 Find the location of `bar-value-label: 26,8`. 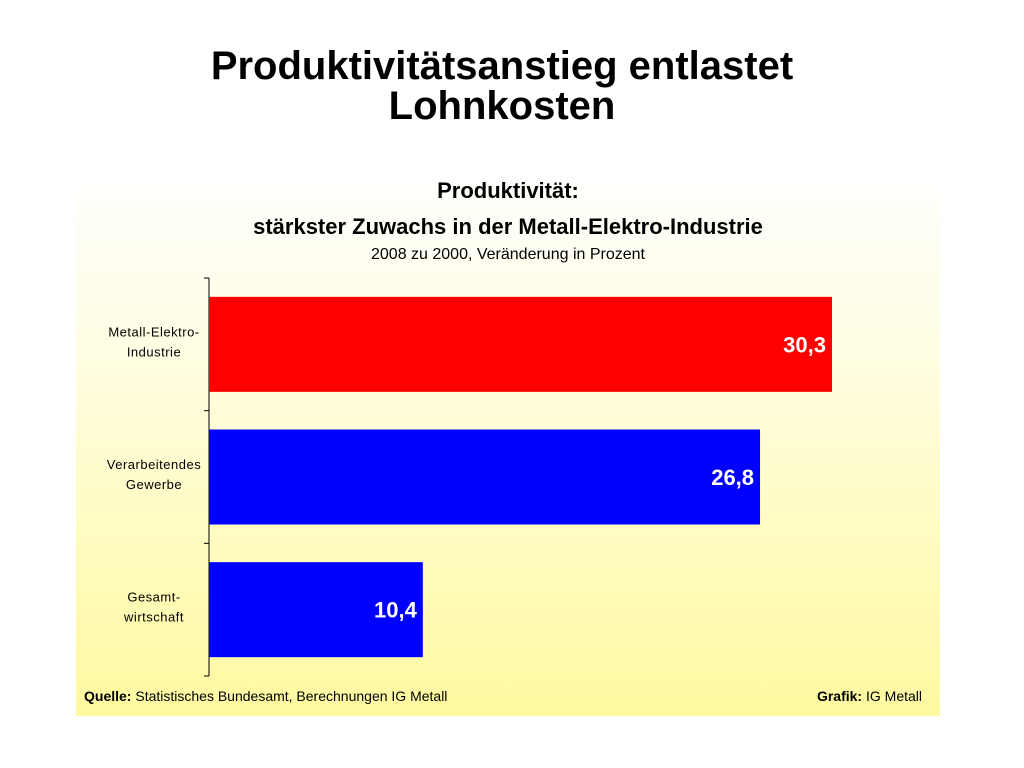

bar-value-label: 26,8 is located at coordinates (732, 477).